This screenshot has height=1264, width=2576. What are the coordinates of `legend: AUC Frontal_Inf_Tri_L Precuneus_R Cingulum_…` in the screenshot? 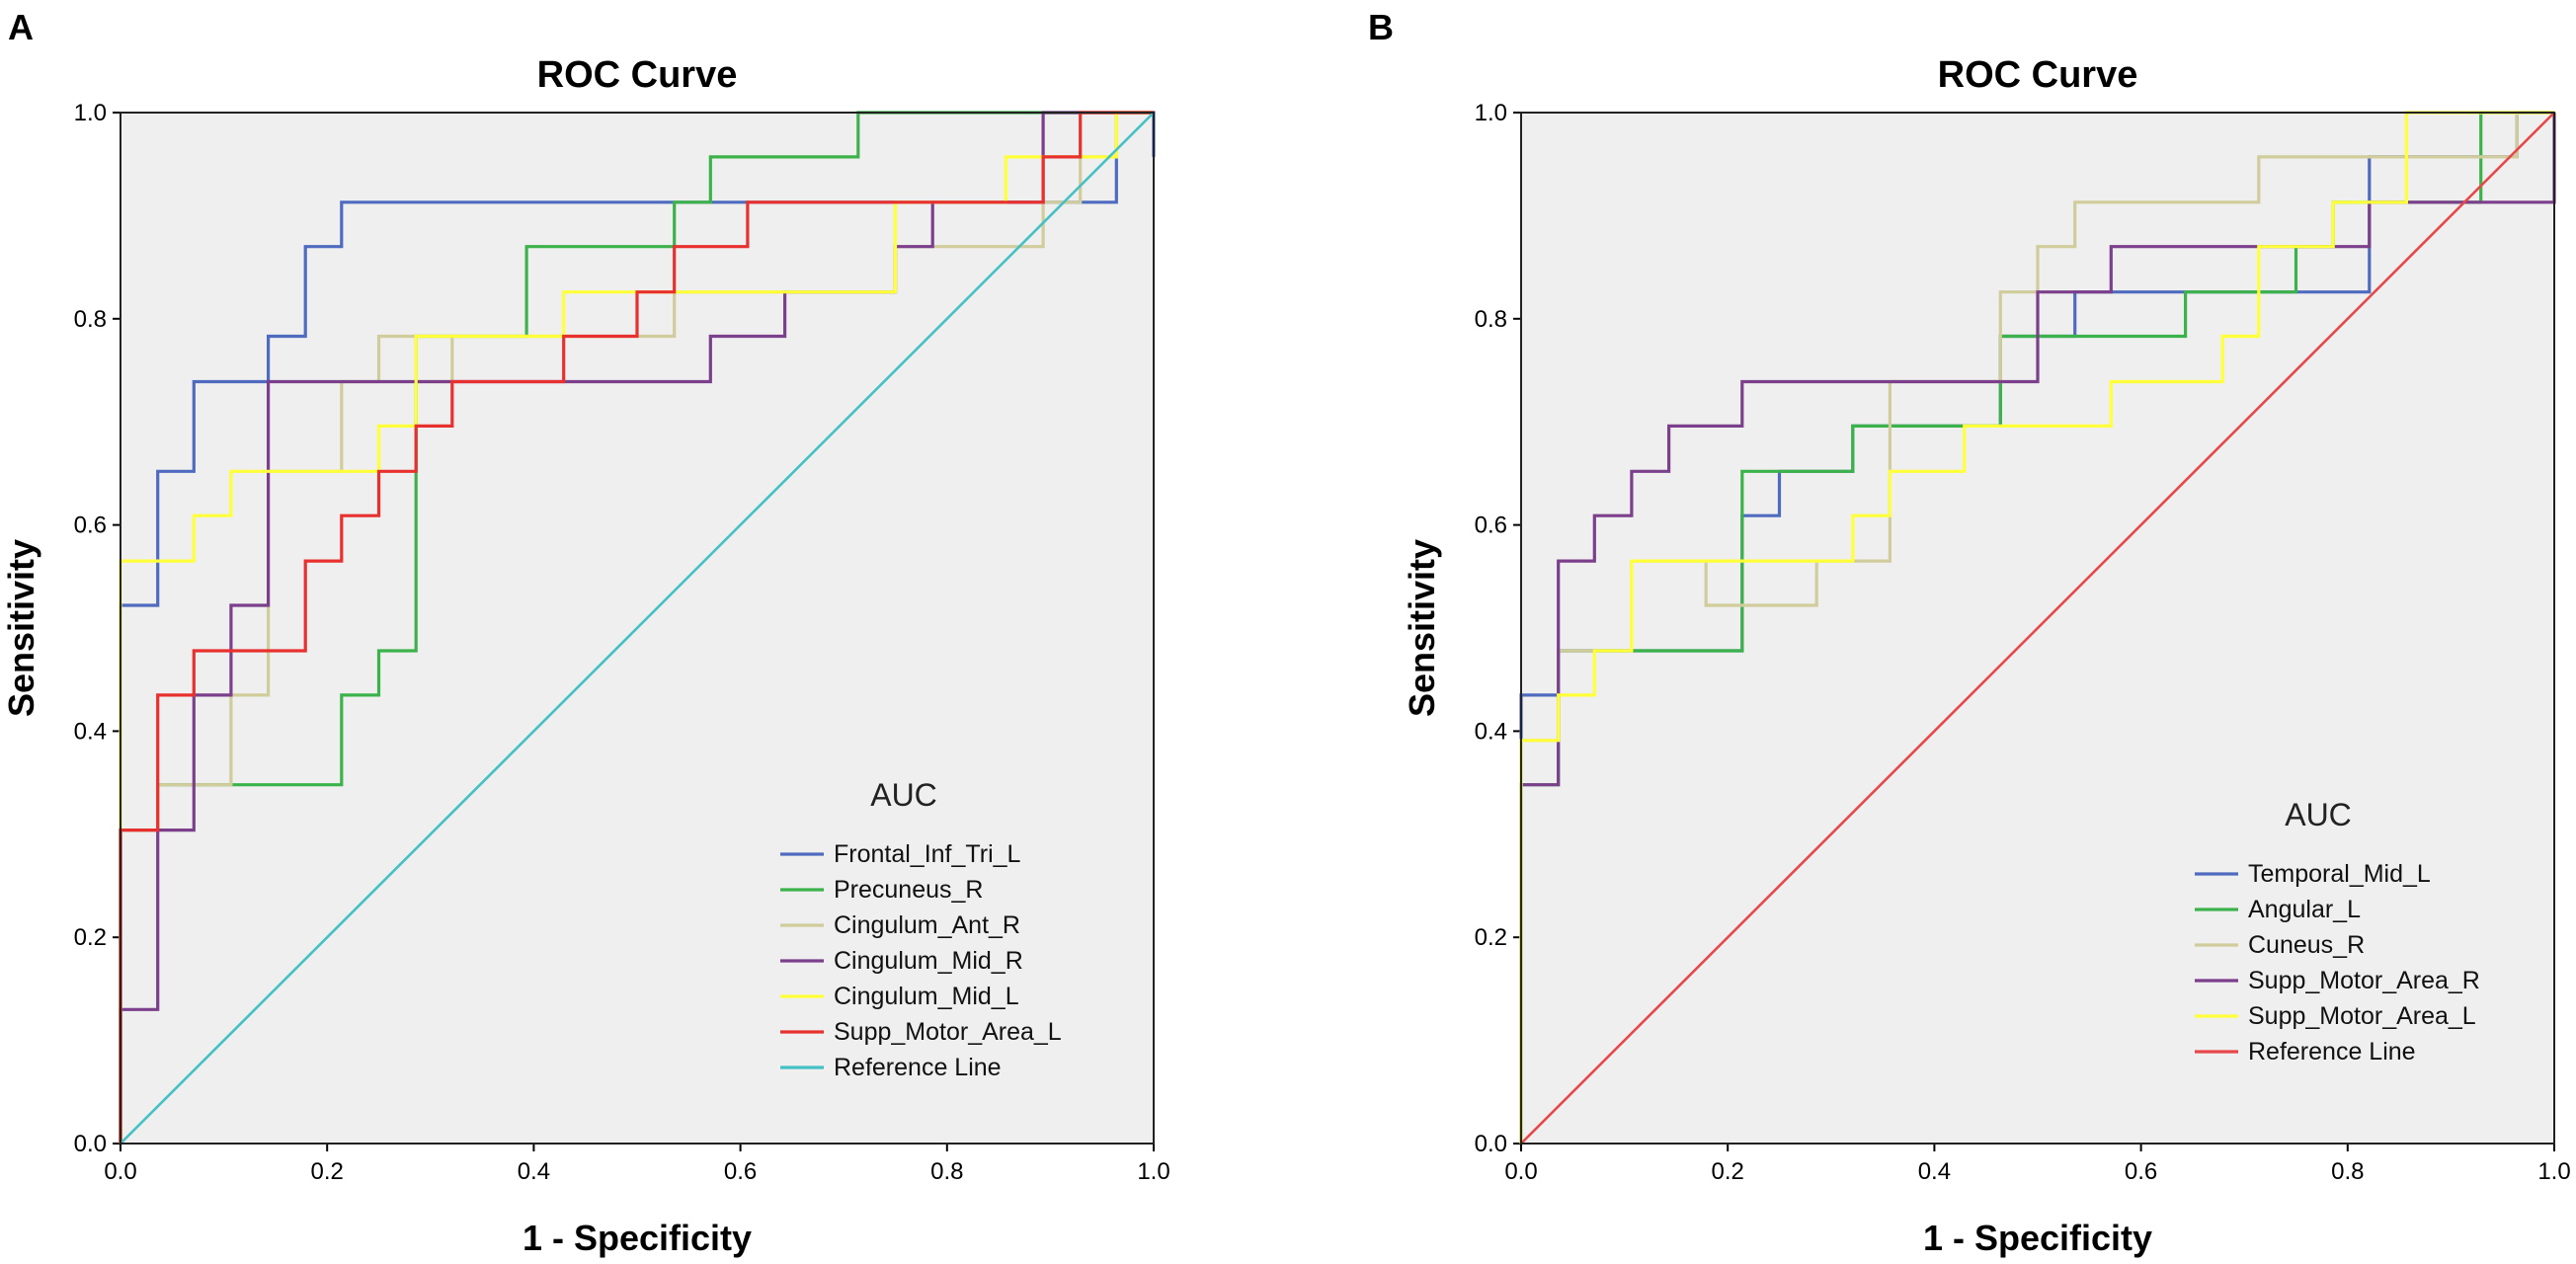 It's located at (921, 929).